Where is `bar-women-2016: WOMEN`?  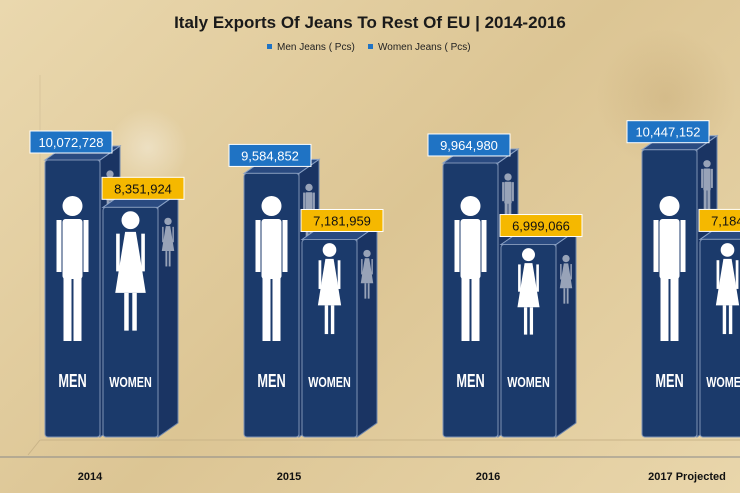
bar-women-2016: WOMEN is located at coordinates (538, 333).